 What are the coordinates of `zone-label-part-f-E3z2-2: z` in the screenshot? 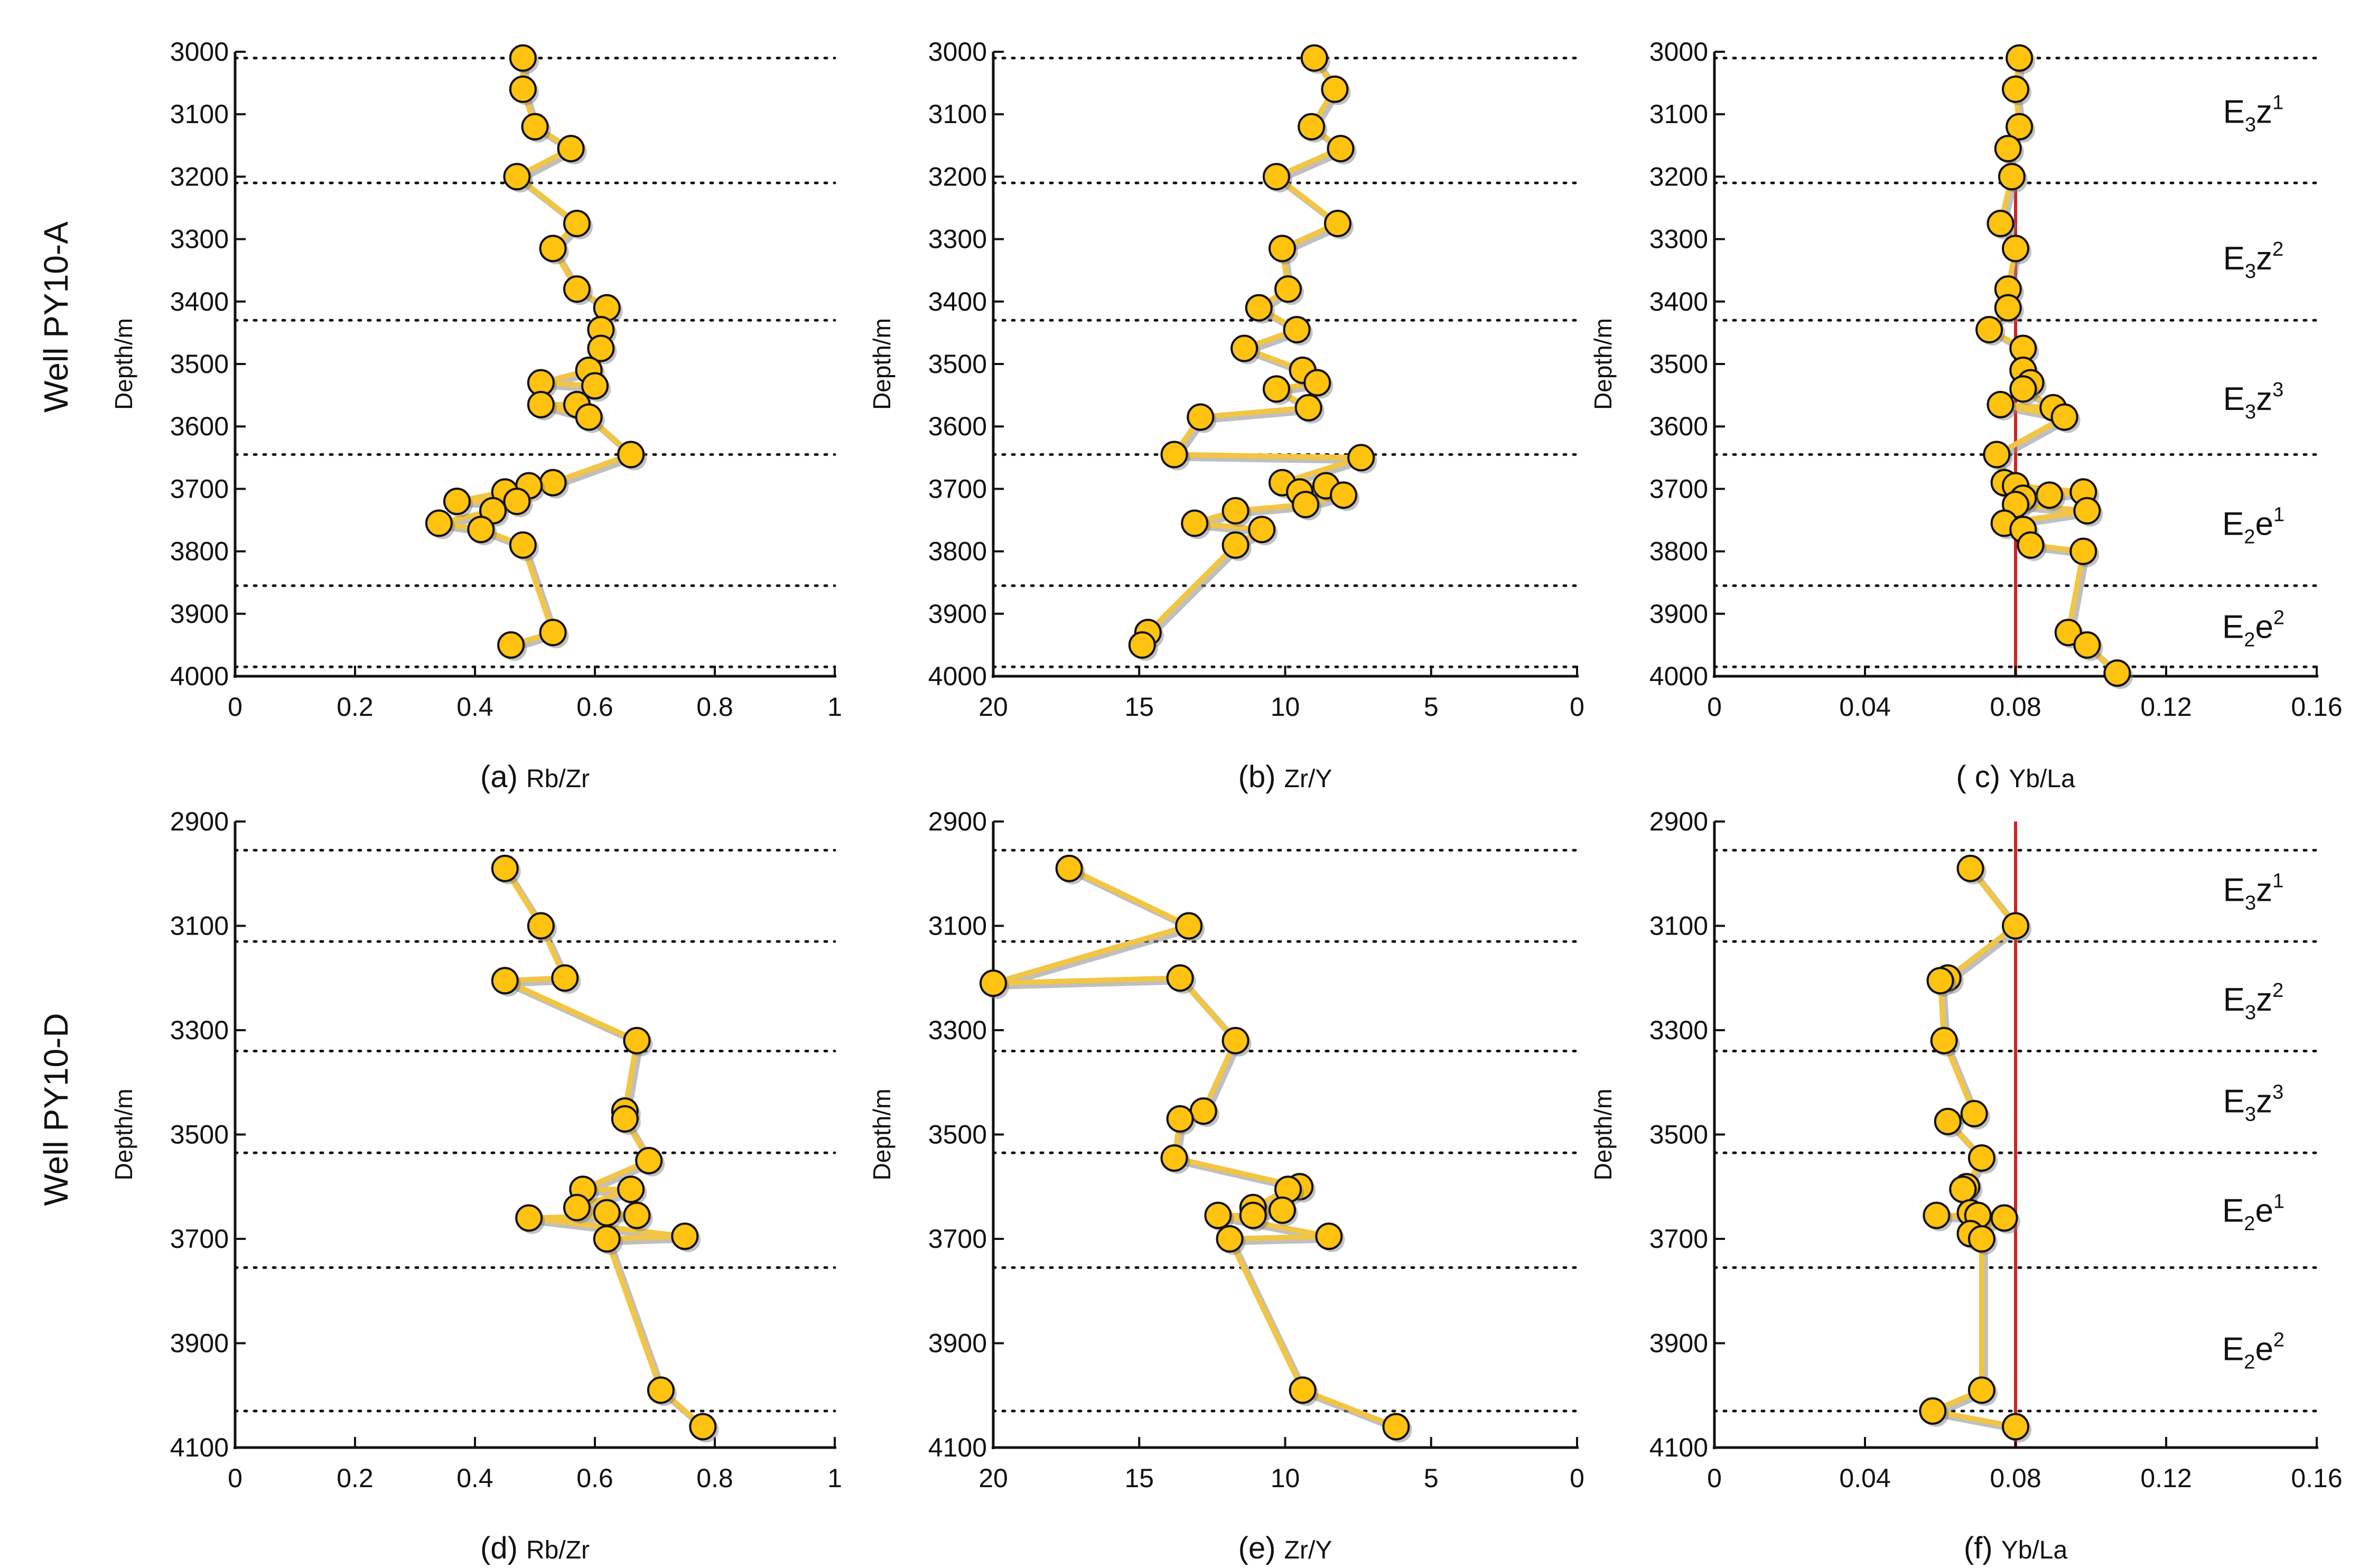 It's located at (2264, 1000).